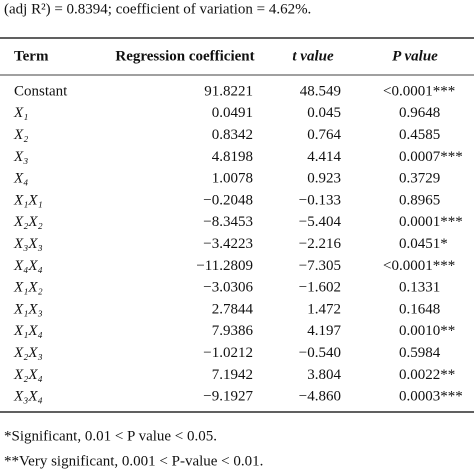 This screenshot has height=474, width=474. What do you see at coordinates (431, 397) in the screenshot?
I see `p-value-cell: 0.0003***` at bounding box center [431, 397].